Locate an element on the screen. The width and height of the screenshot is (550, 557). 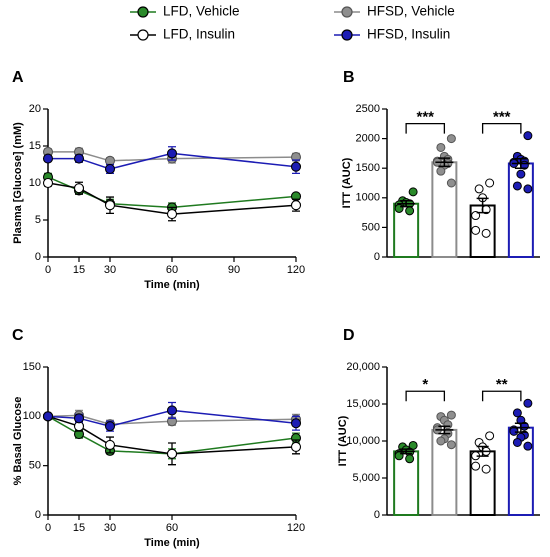
panel-label: D is located at coordinates (349, 335).